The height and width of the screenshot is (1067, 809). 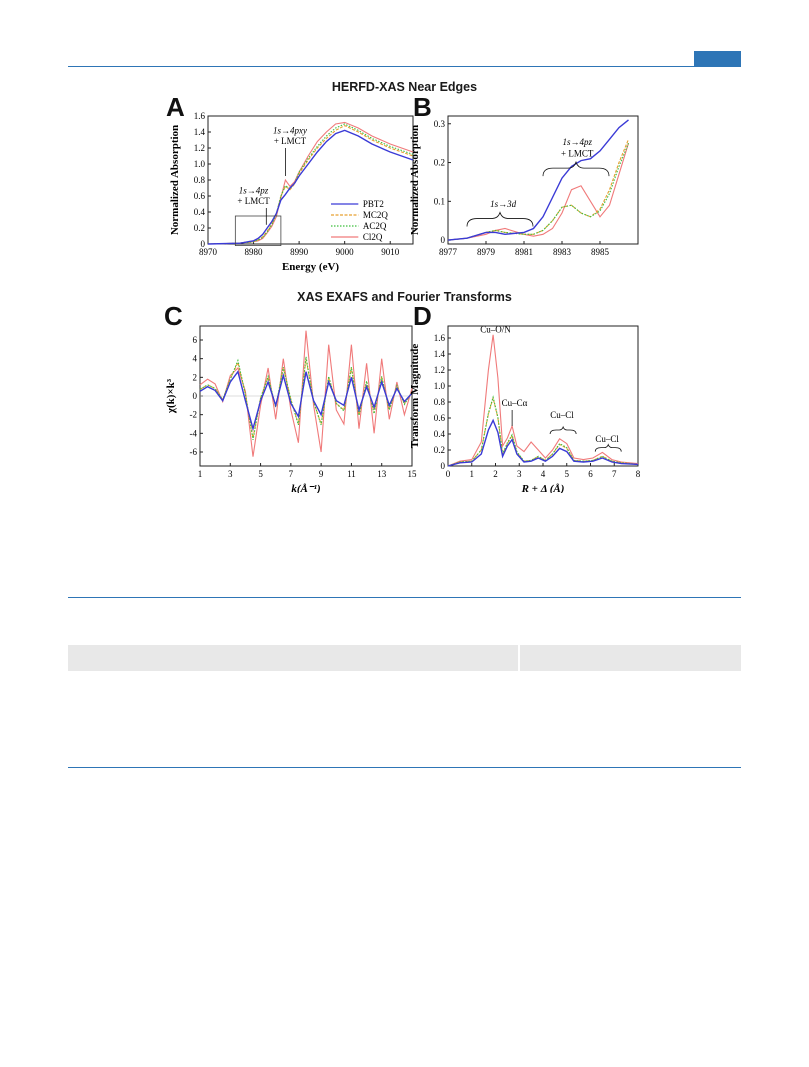 What do you see at coordinates (200, 212) in the screenshot?
I see `y-tick-label-a: 0.4` at bounding box center [200, 212].